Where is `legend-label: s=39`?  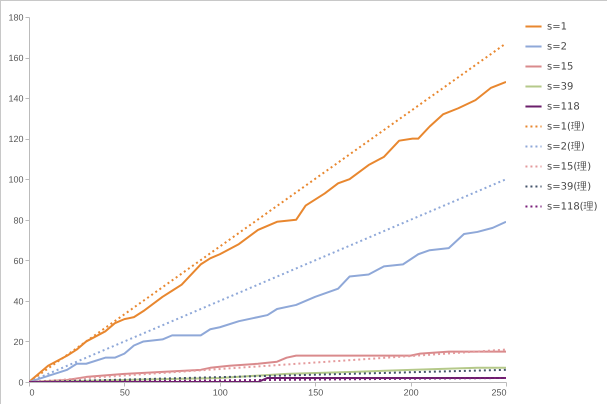
legend-label: s=39 is located at coordinates (560, 87).